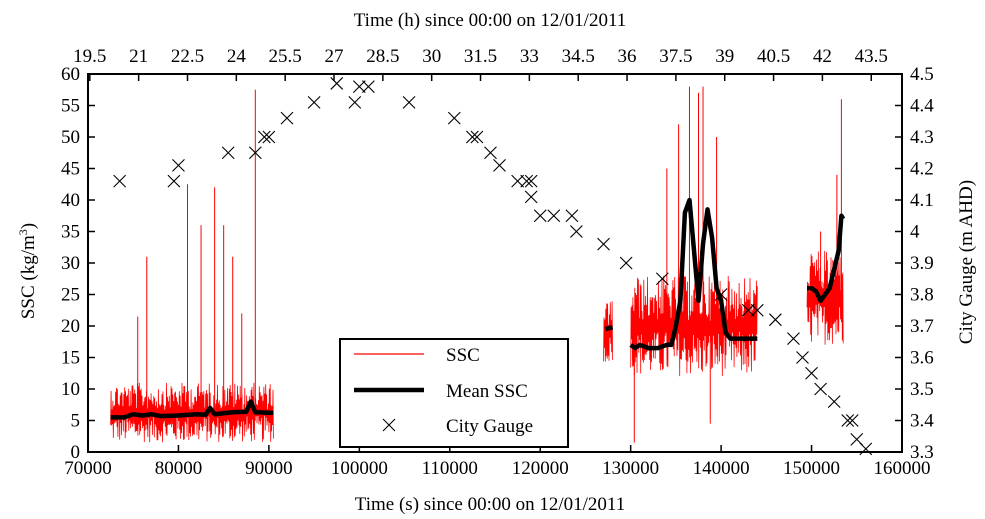 The width and height of the screenshot is (985, 519). I want to click on y-left-tick-label-12: 60, so click(70, 74).